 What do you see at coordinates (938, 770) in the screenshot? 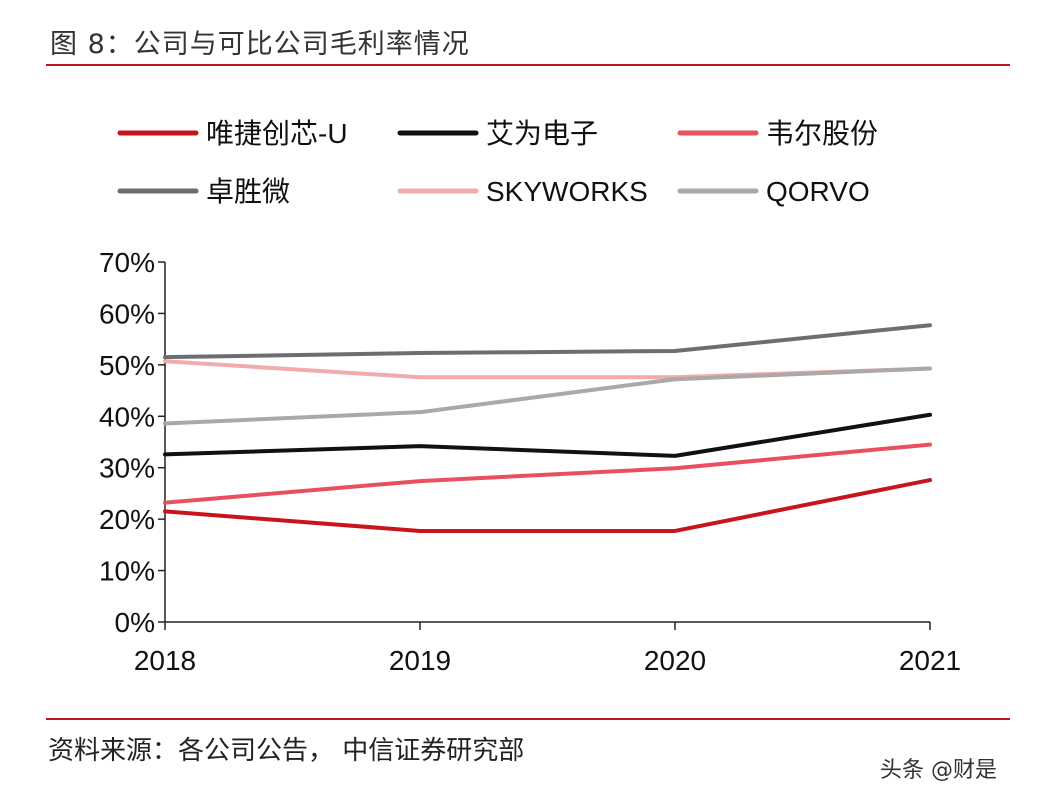
I see `watermark: 头条 @财是` at bounding box center [938, 770].